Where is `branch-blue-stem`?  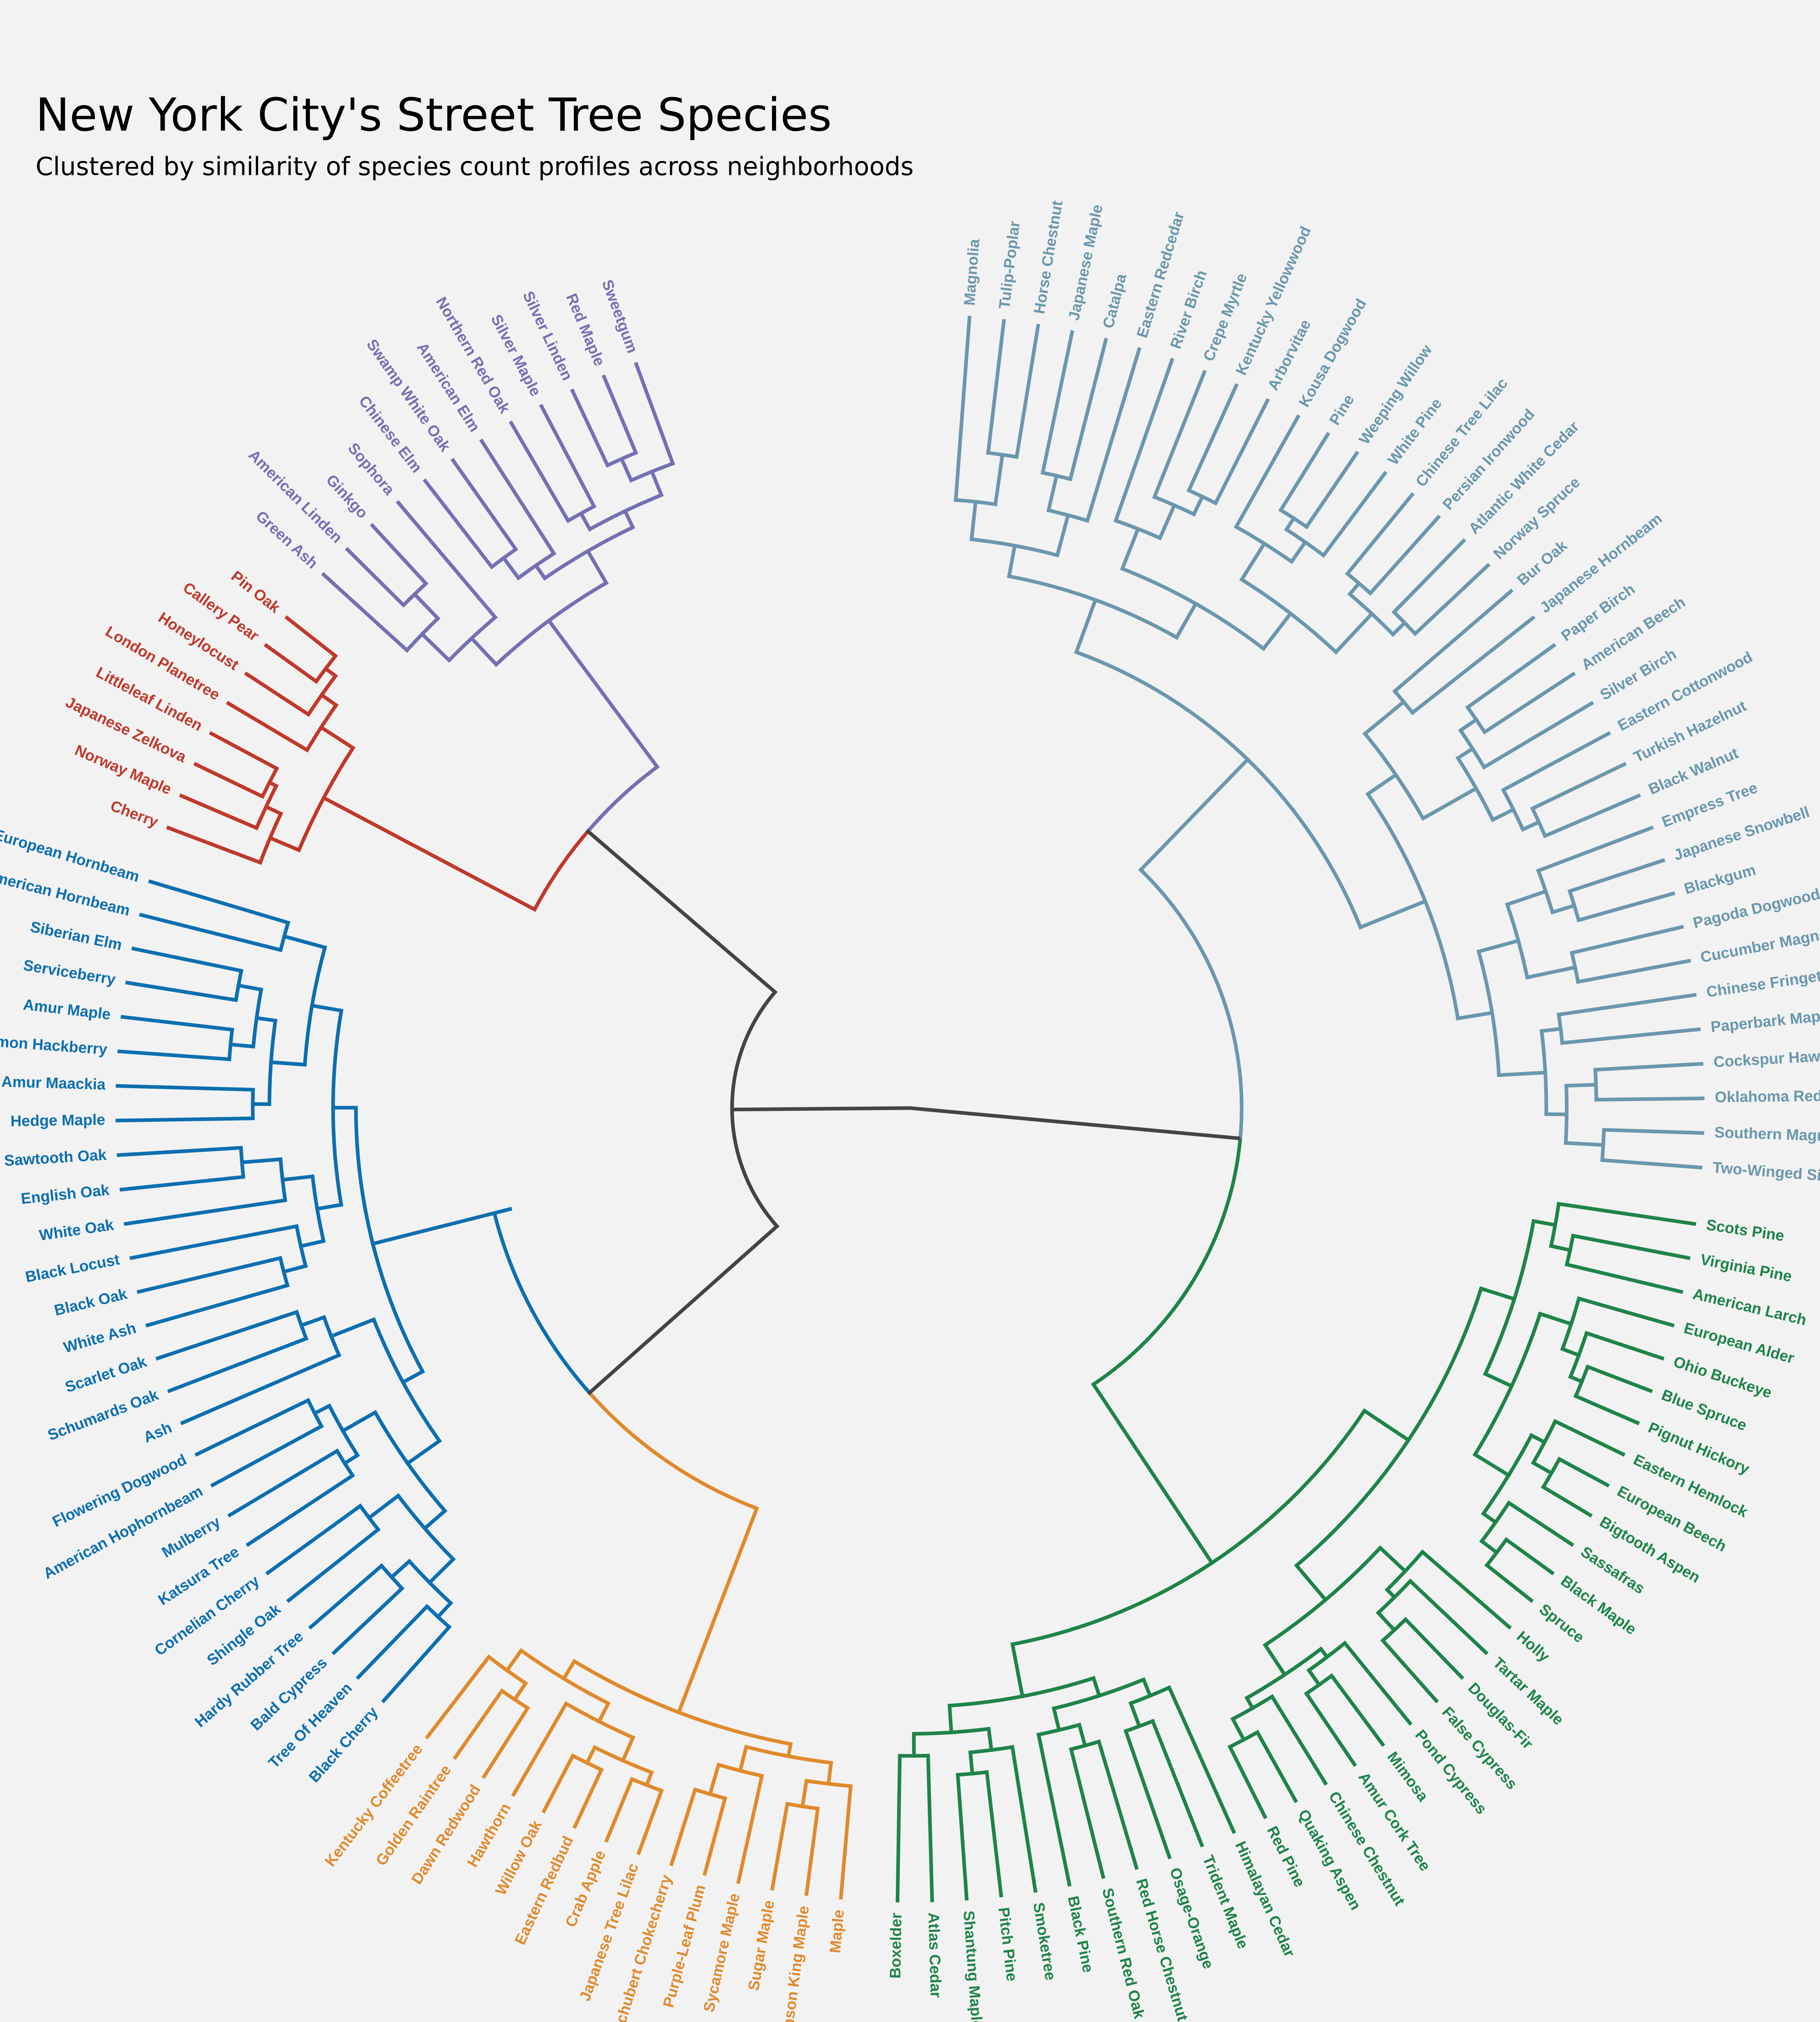 branch-blue-stem is located at coordinates (441, 1226).